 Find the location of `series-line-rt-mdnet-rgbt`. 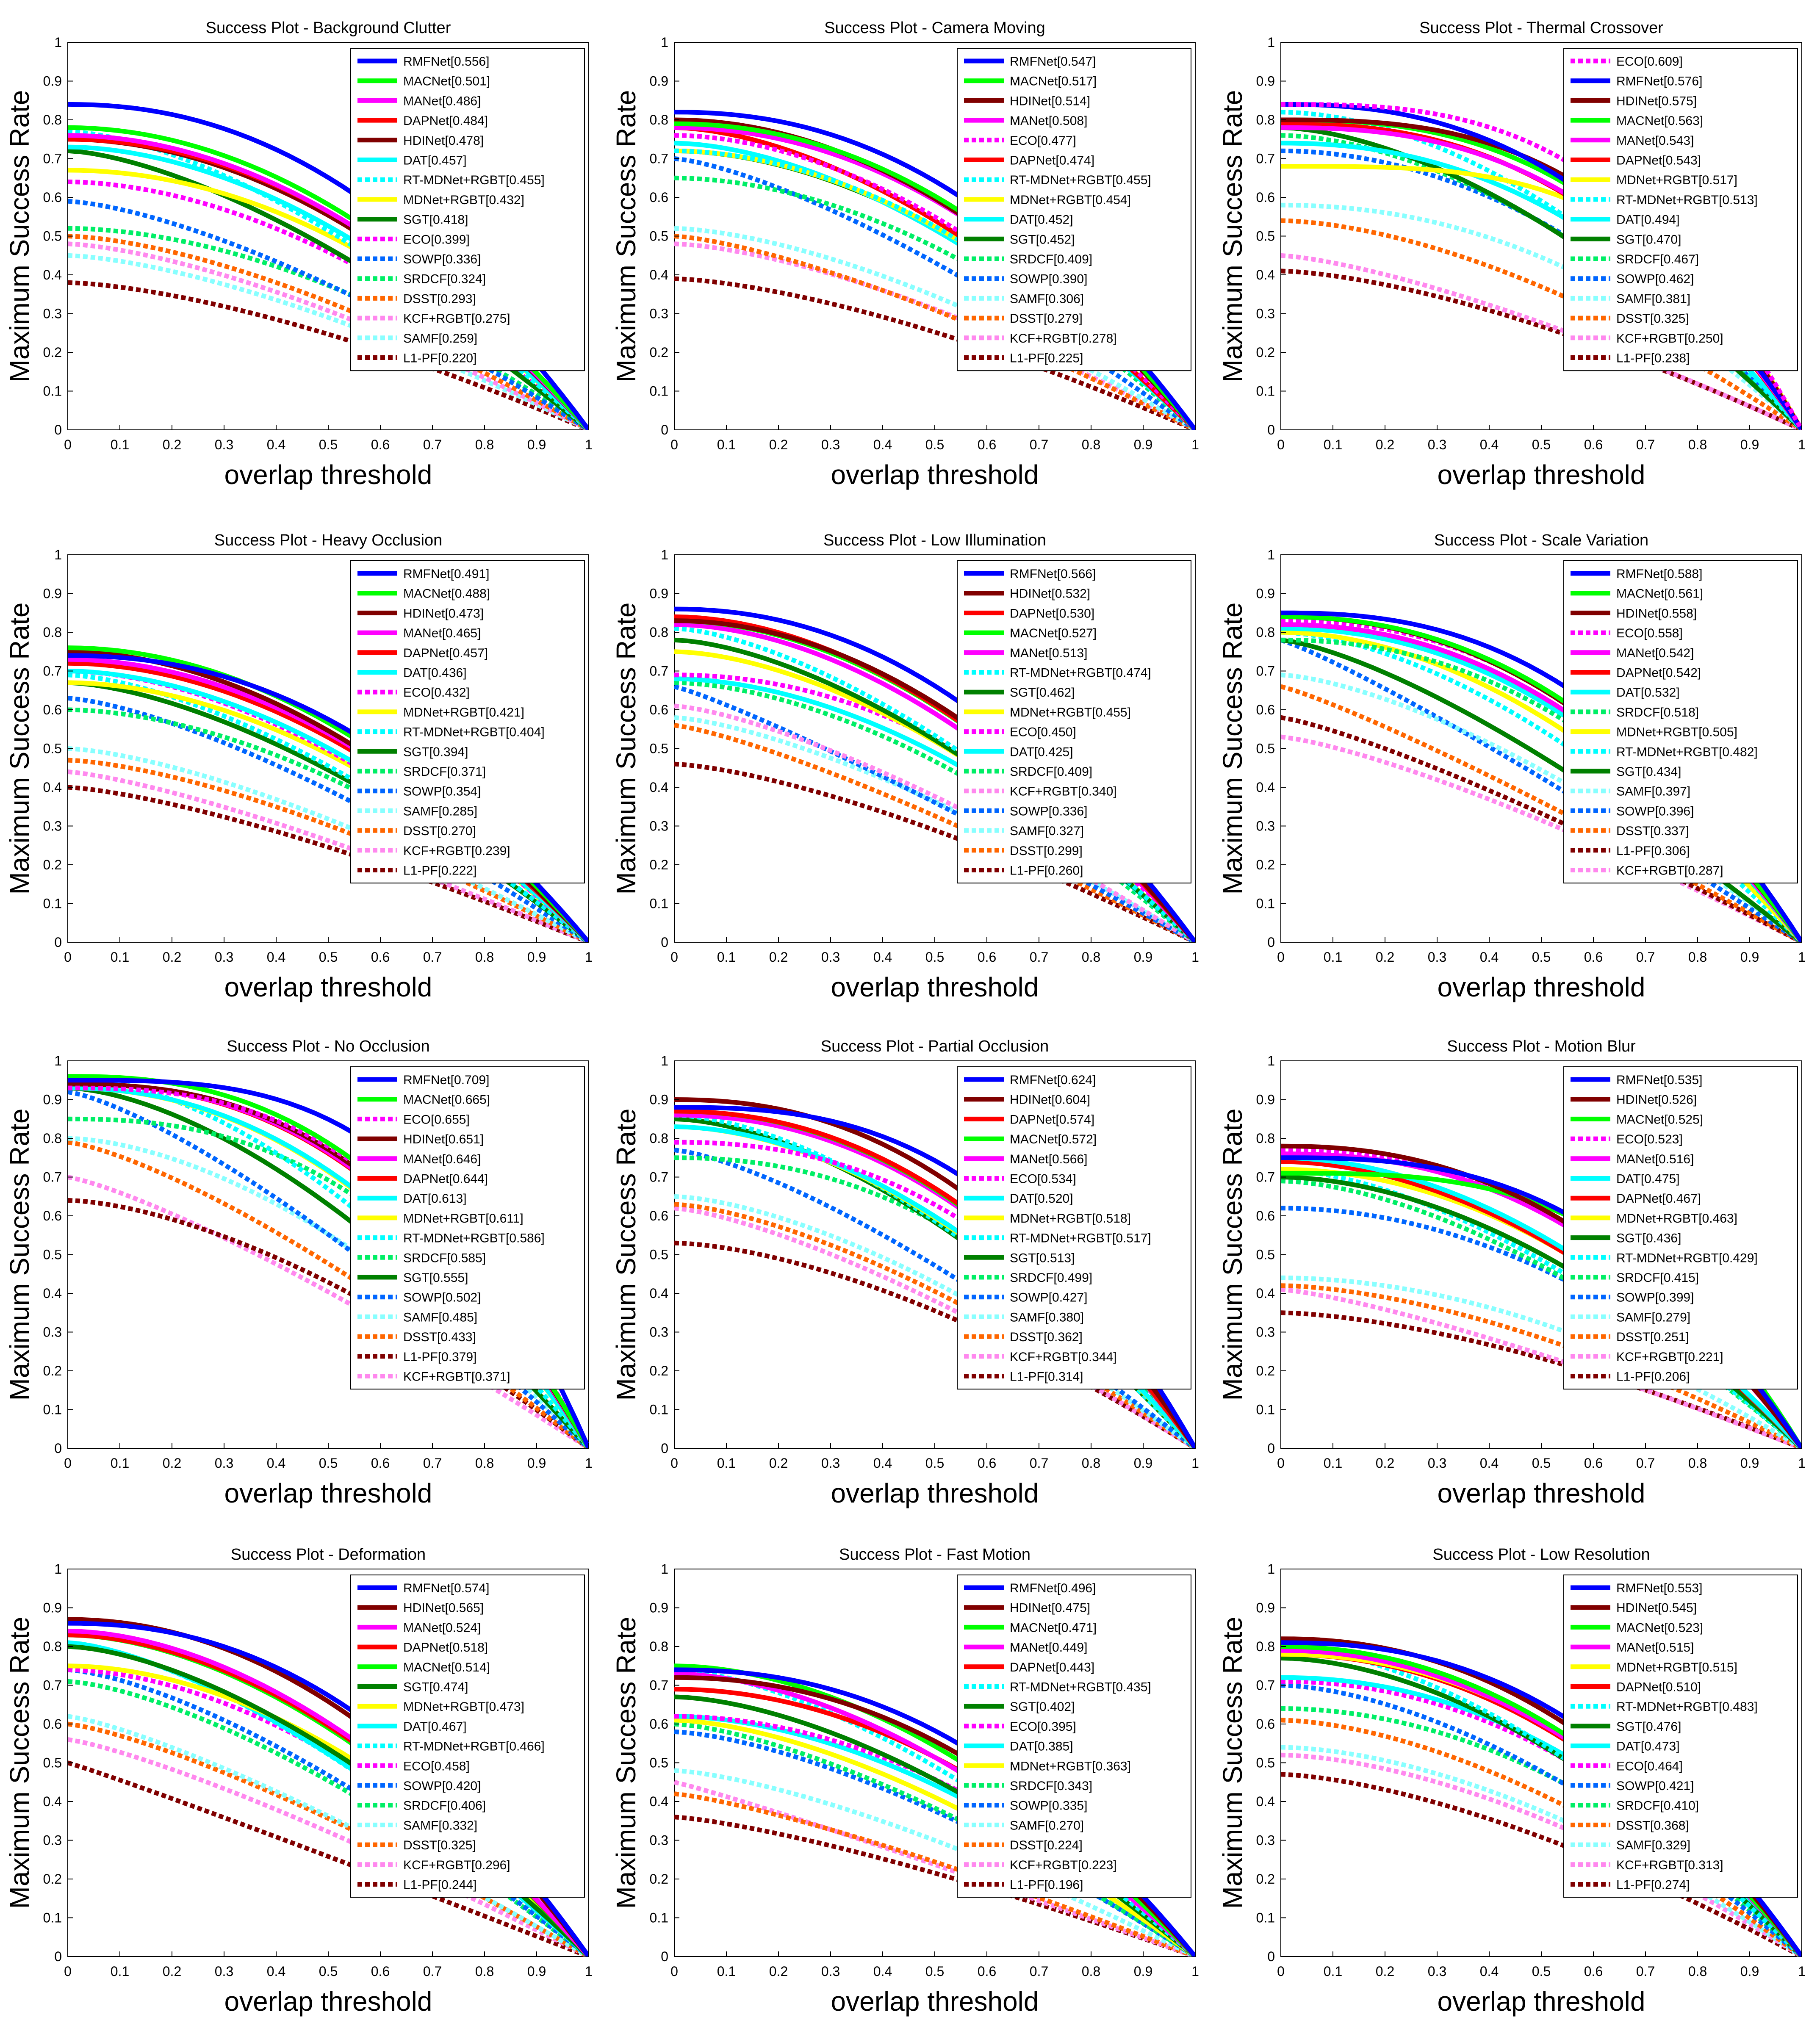

series-line-rt-mdnet-rgbt is located at coordinates (934, 289).